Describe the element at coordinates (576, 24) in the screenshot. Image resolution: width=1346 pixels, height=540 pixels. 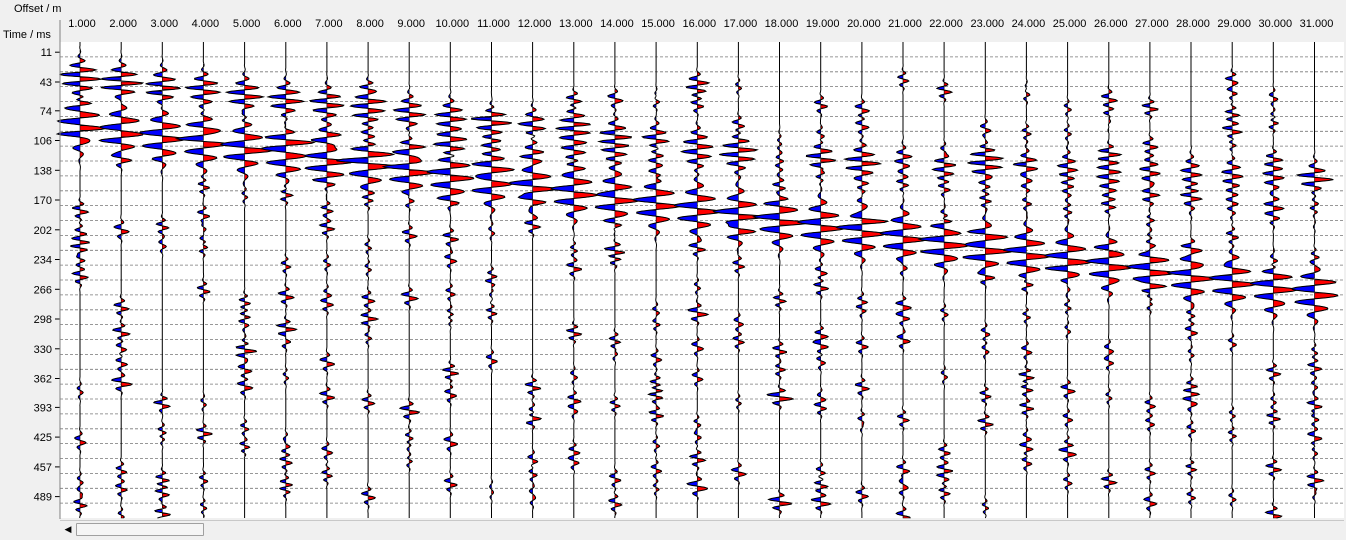
I see `offset-tick-label: 13.000` at that location.